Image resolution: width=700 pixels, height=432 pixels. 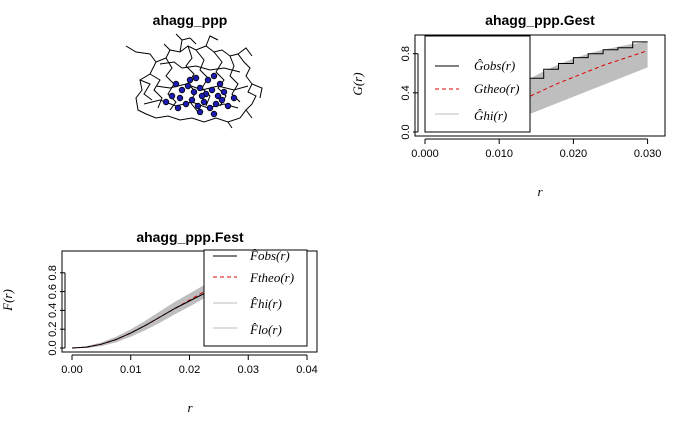 What do you see at coordinates (269, 255) in the screenshot?
I see `fest-legend-obs-label: F̂obs(r)` at bounding box center [269, 255].